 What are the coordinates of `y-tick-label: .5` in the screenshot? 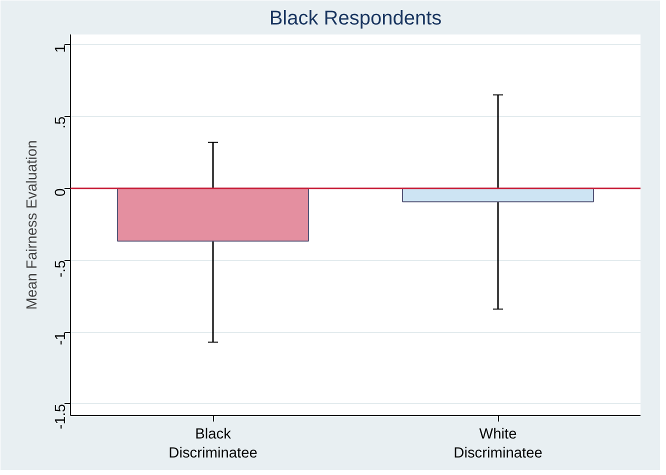 It's located at (61, 122).